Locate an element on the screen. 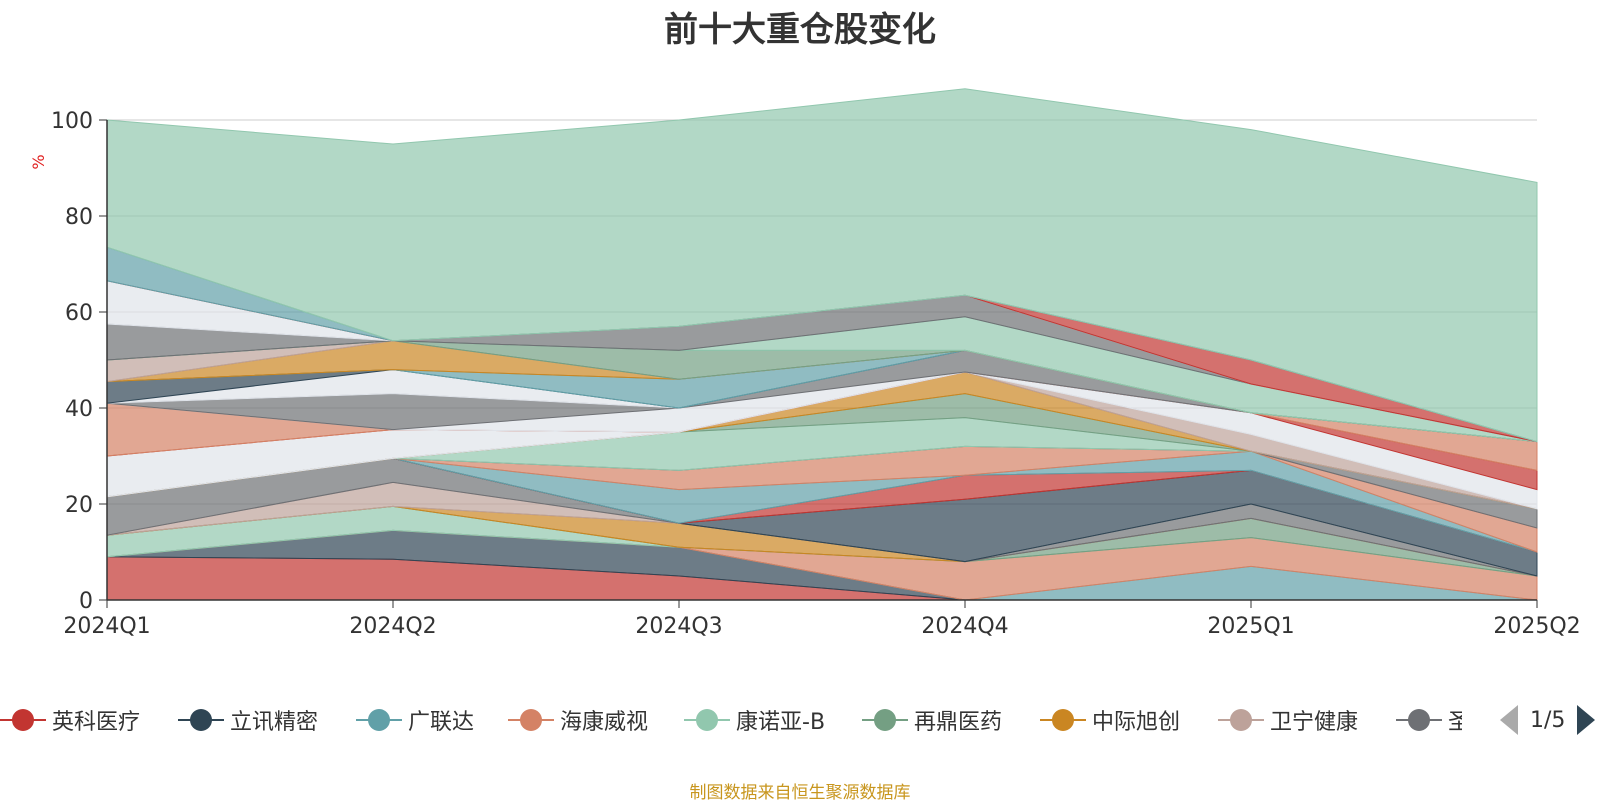 Image resolution: width=1600 pixels, height=803 pixels. y-tick-label: 60 is located at coordinates (79, 313).